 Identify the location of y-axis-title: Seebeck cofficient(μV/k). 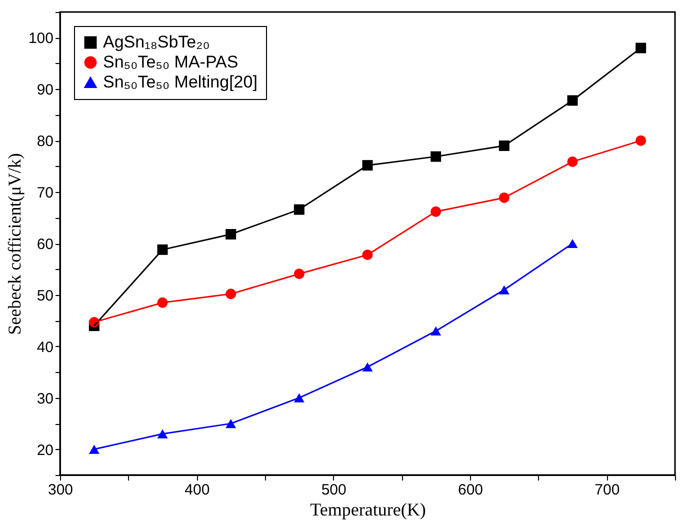
(14, 244).